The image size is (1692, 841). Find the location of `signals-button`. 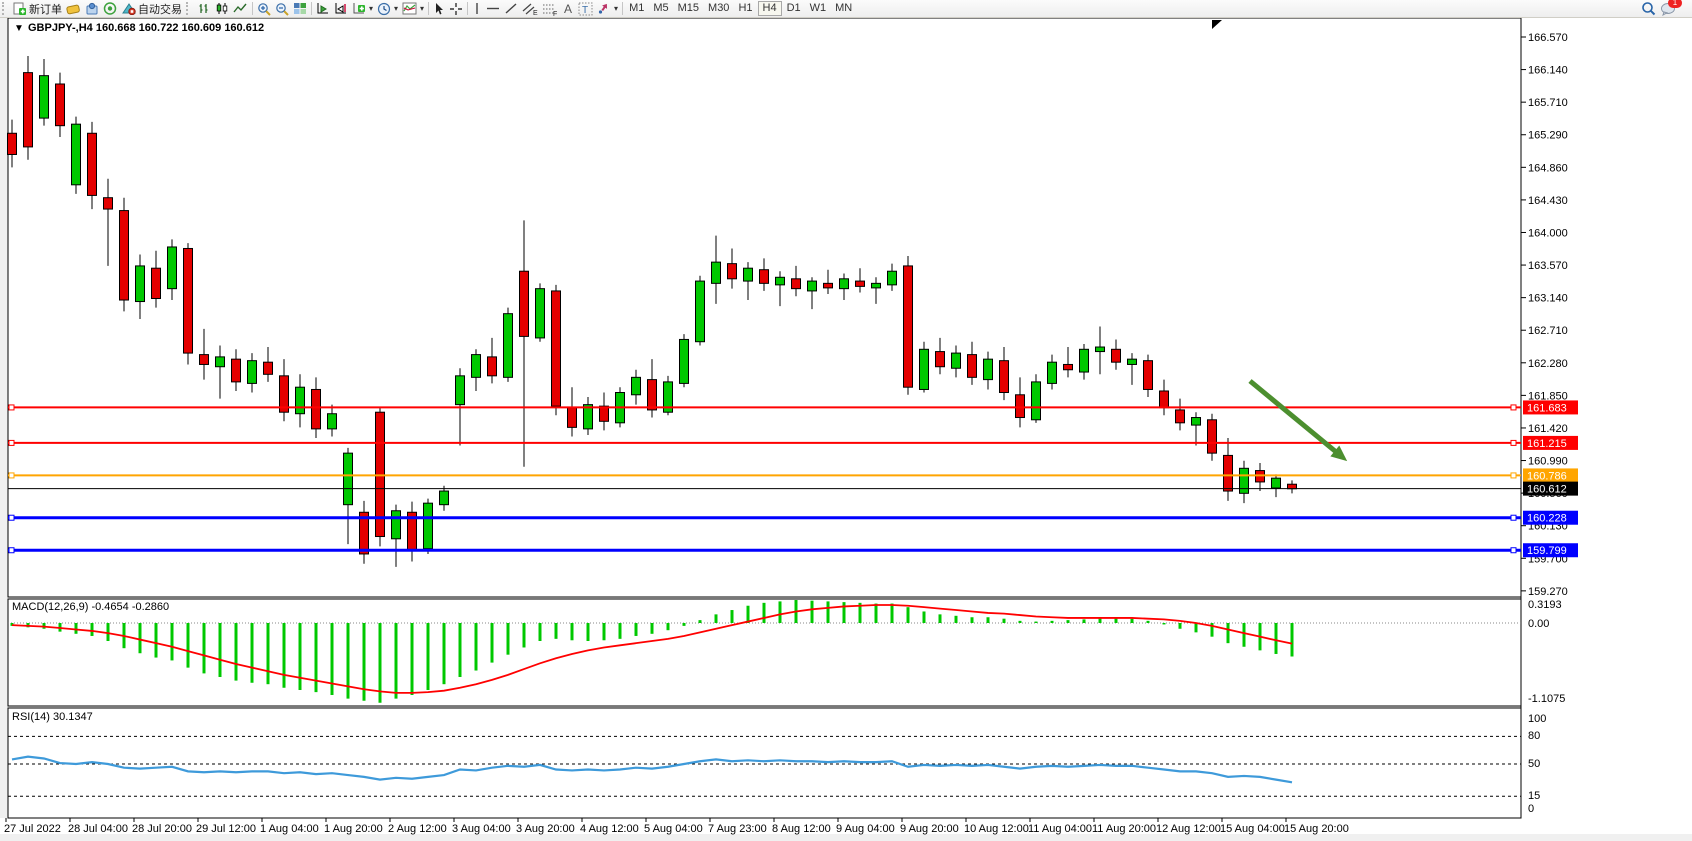

signals-button is located at coordinates (110, 8).